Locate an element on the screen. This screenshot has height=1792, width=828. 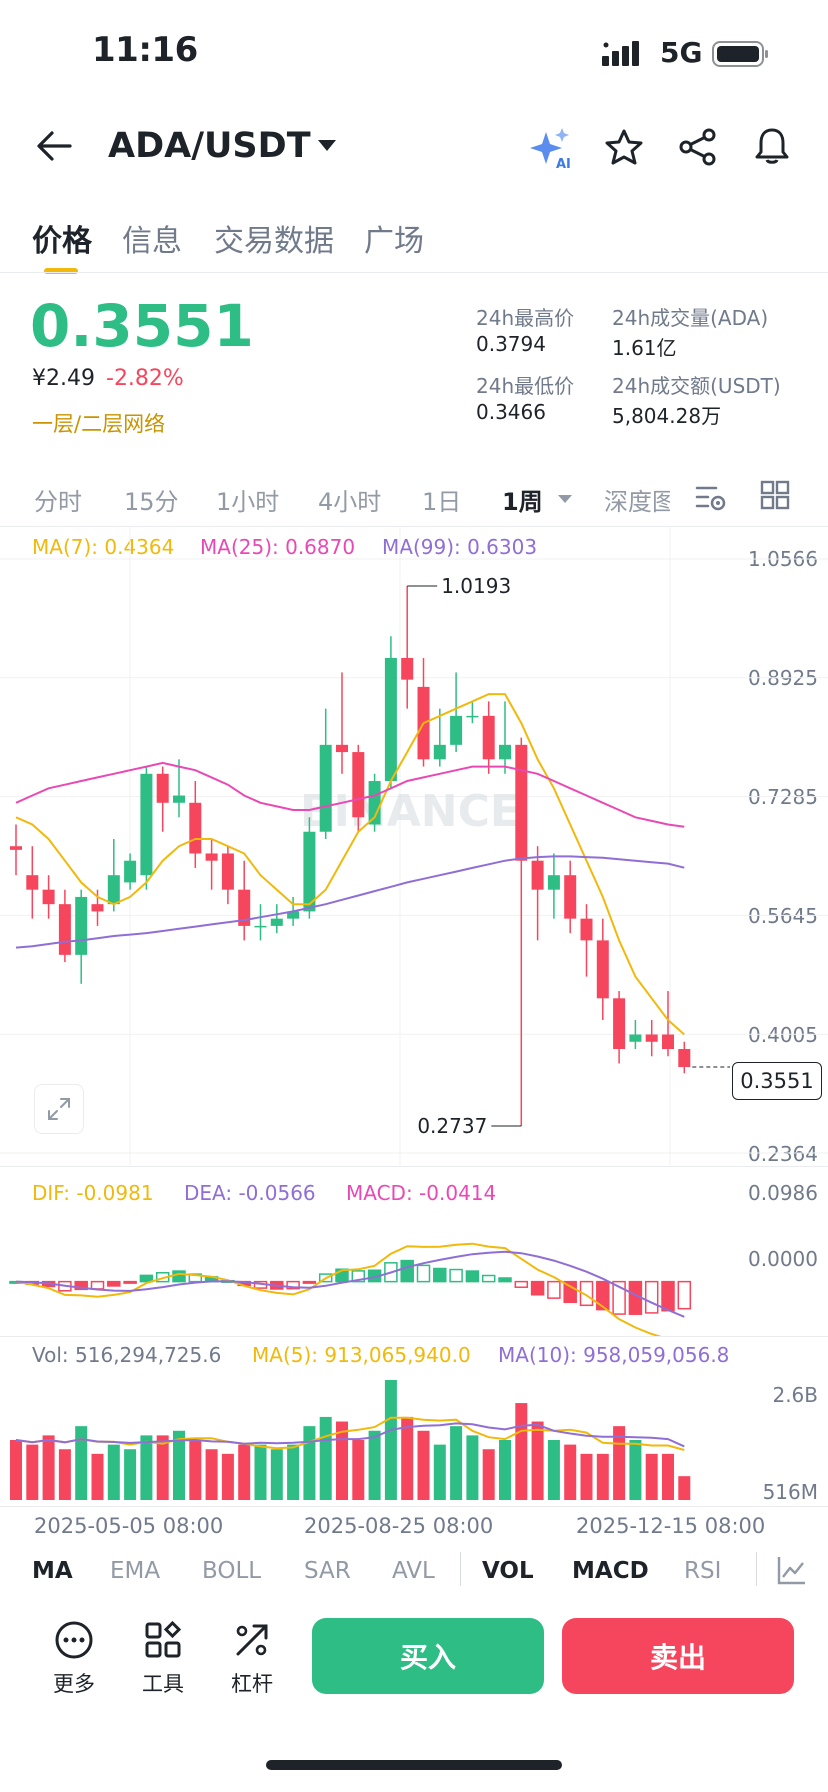
price-axis-label: 0.4005 is located at coordinates (783, 1035).